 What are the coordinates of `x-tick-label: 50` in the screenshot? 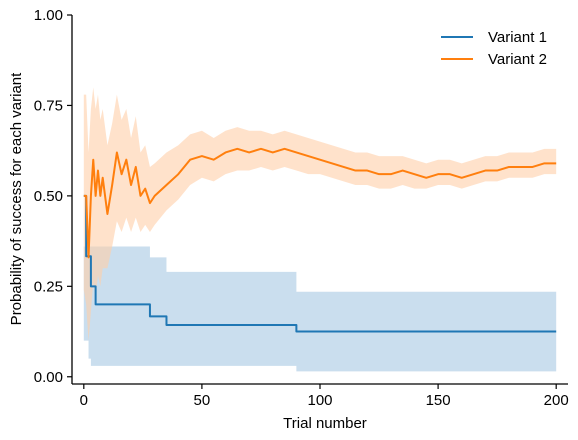 It's located at (202, 400).